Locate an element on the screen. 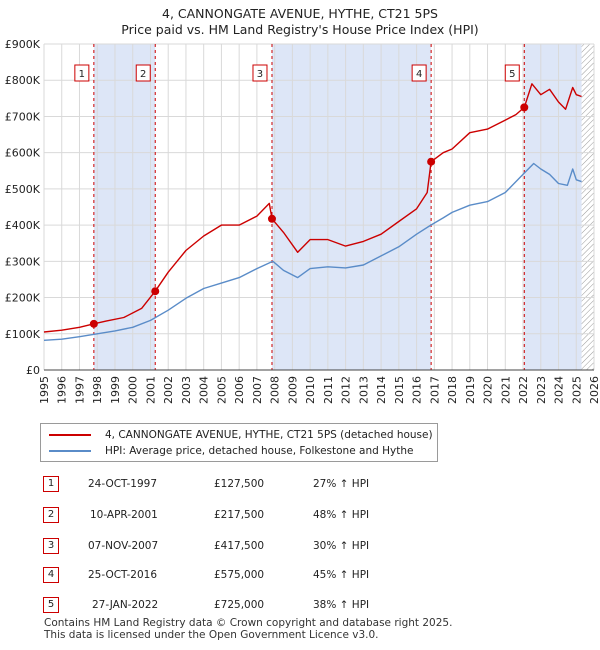 This screenshot has height=650, width=600. x-tick-label: 1995 is located at coordinates (44, 390).